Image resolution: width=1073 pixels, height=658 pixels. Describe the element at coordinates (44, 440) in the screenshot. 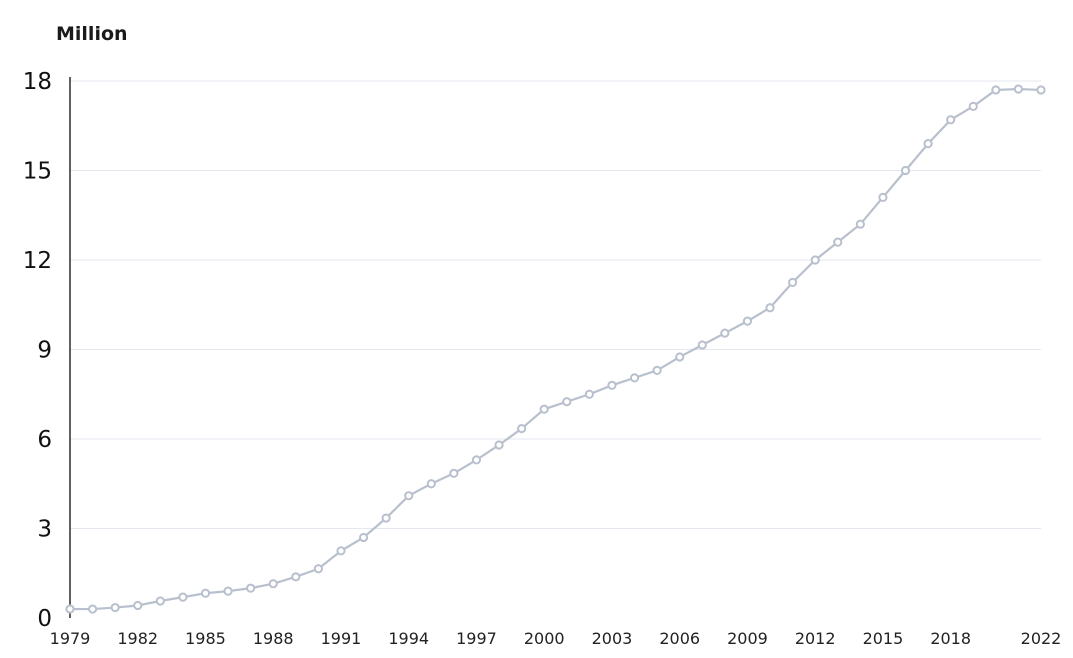

I see `y-tick-label: 6` at that location.